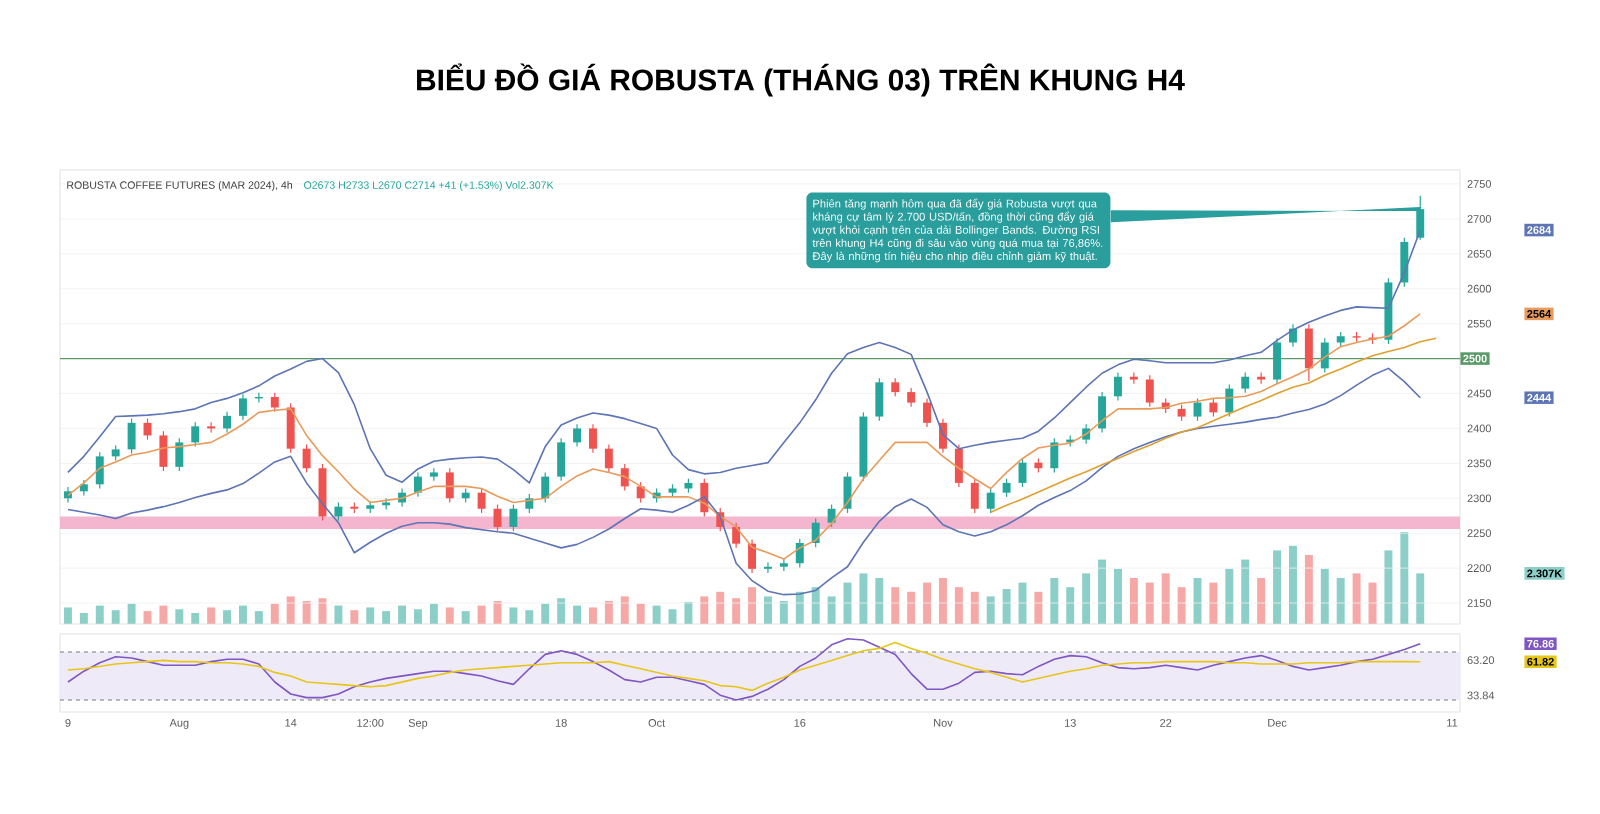 The image size is (1600, 814). I want to click on chart-title: BIỂU ĐỒ GIÁ ROBUSTA (THÁNG 03) TRÊN KHUNG H4, so click(801, 80).